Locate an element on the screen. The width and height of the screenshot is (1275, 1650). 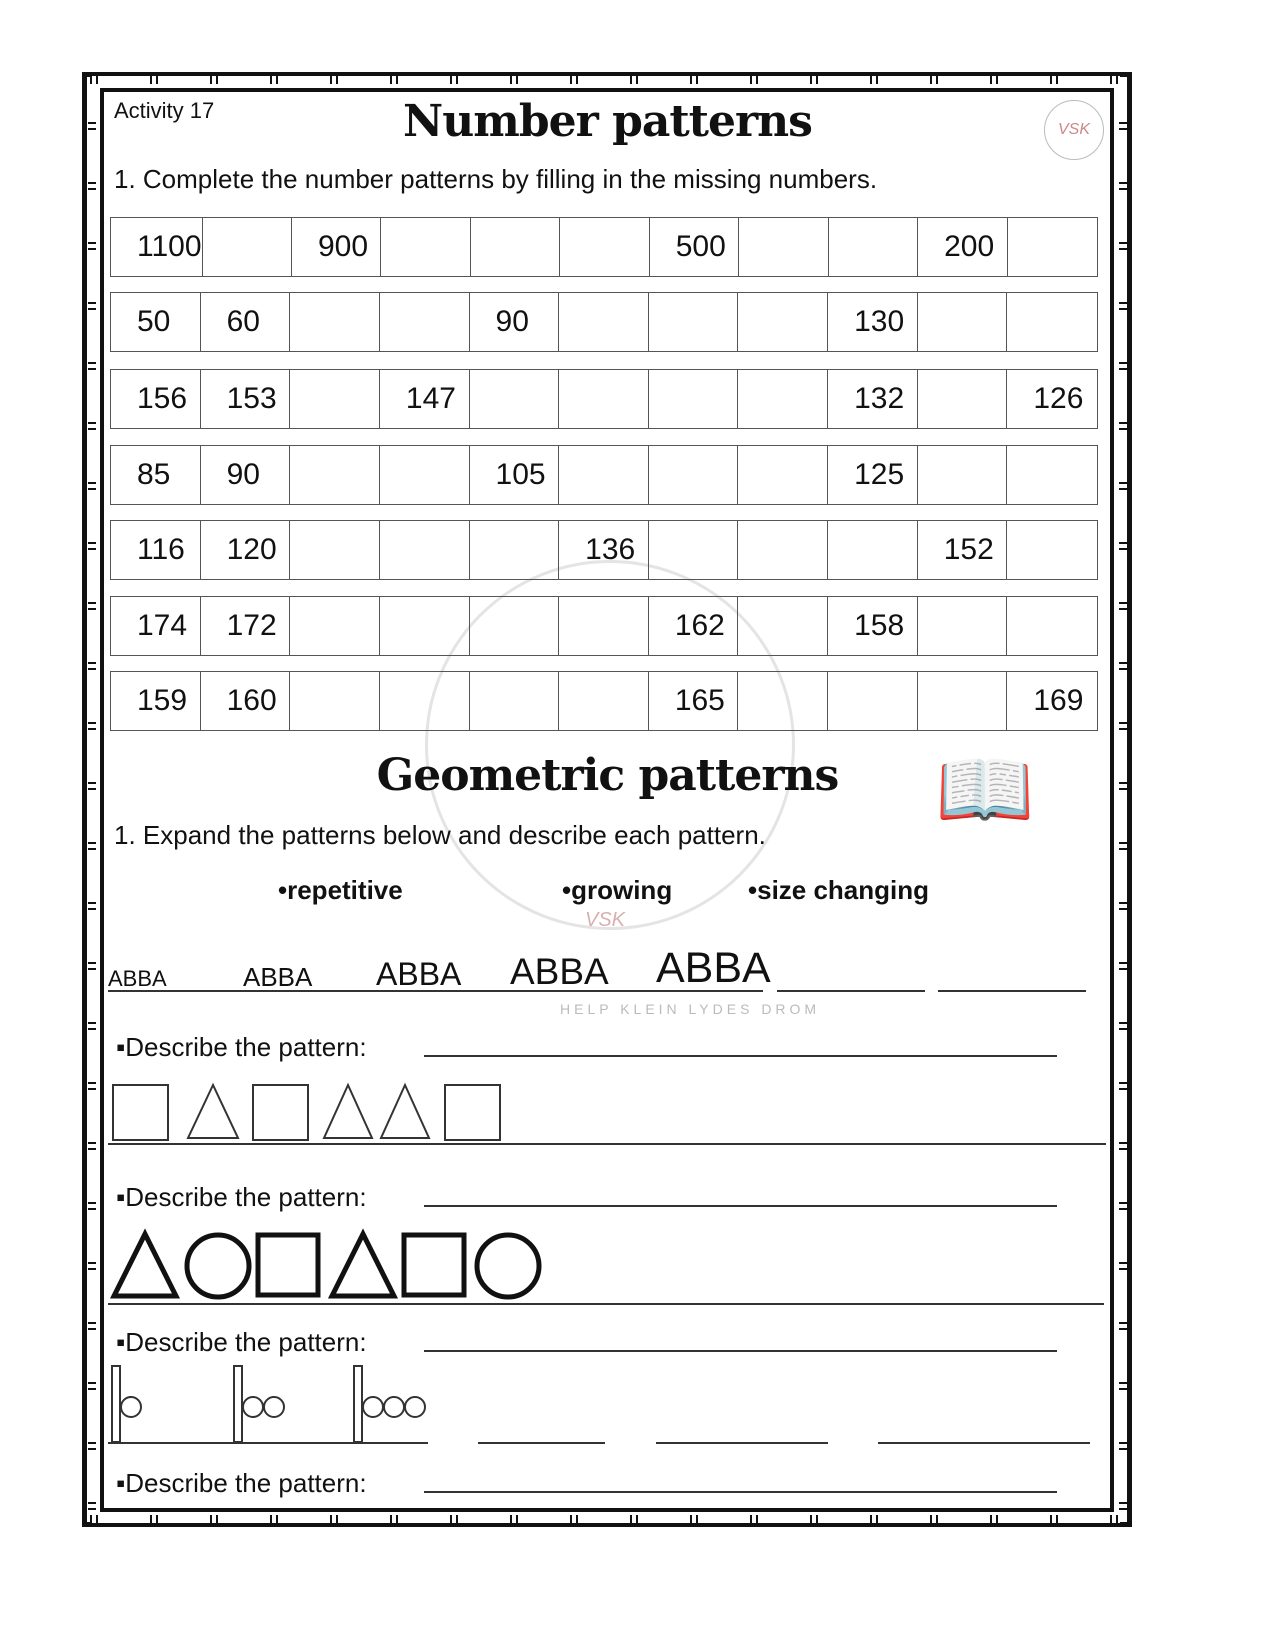
activity-label: Activity 17 is located at coordinates (164, 110).